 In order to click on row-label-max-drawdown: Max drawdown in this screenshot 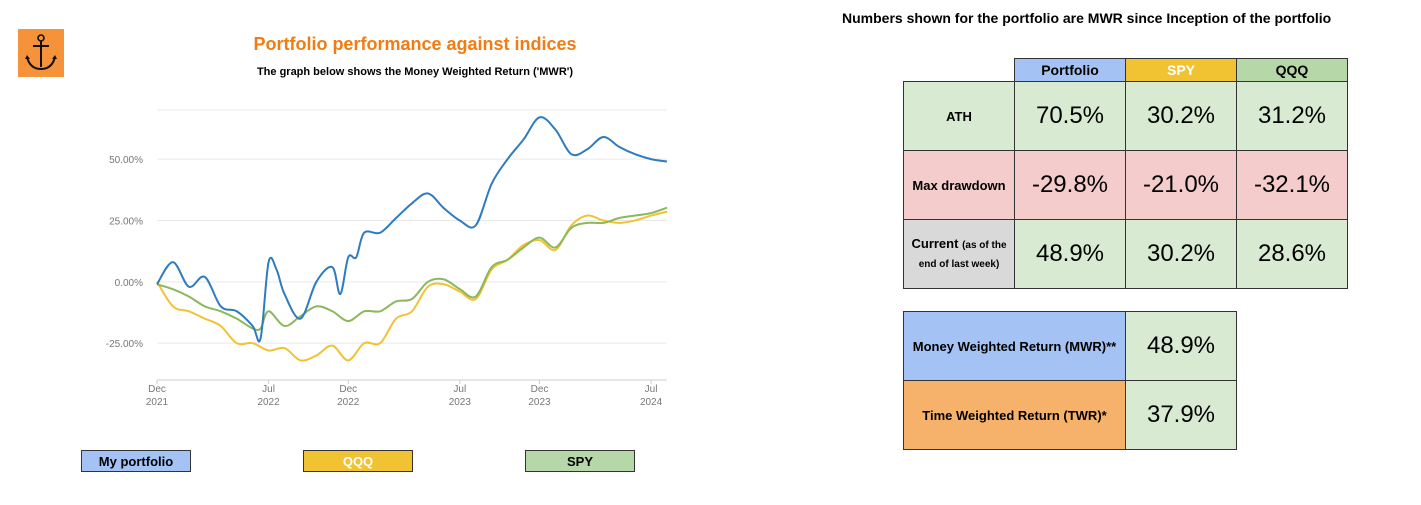, I will do `click(959, 185)`.